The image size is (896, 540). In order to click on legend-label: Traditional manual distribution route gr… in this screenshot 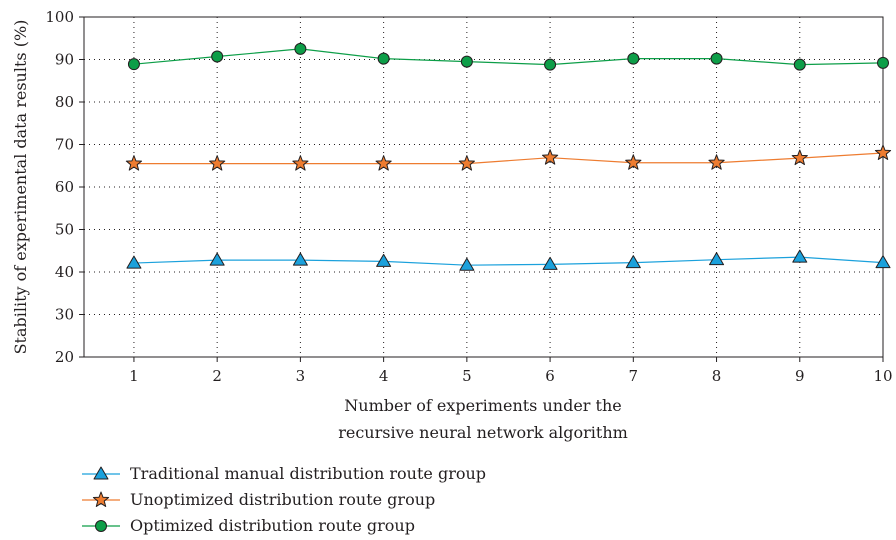, I will do `click(308, 473)`.